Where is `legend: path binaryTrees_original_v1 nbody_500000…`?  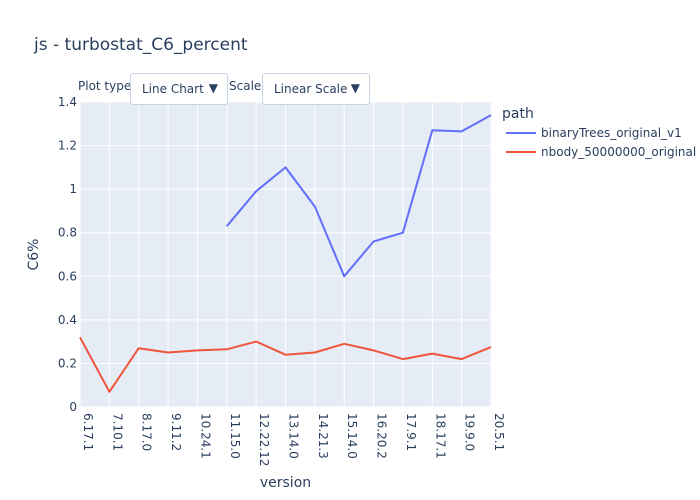
legend: path binaryTrees_original_v1 nbody_500000… is located at coordinates (599, 132).